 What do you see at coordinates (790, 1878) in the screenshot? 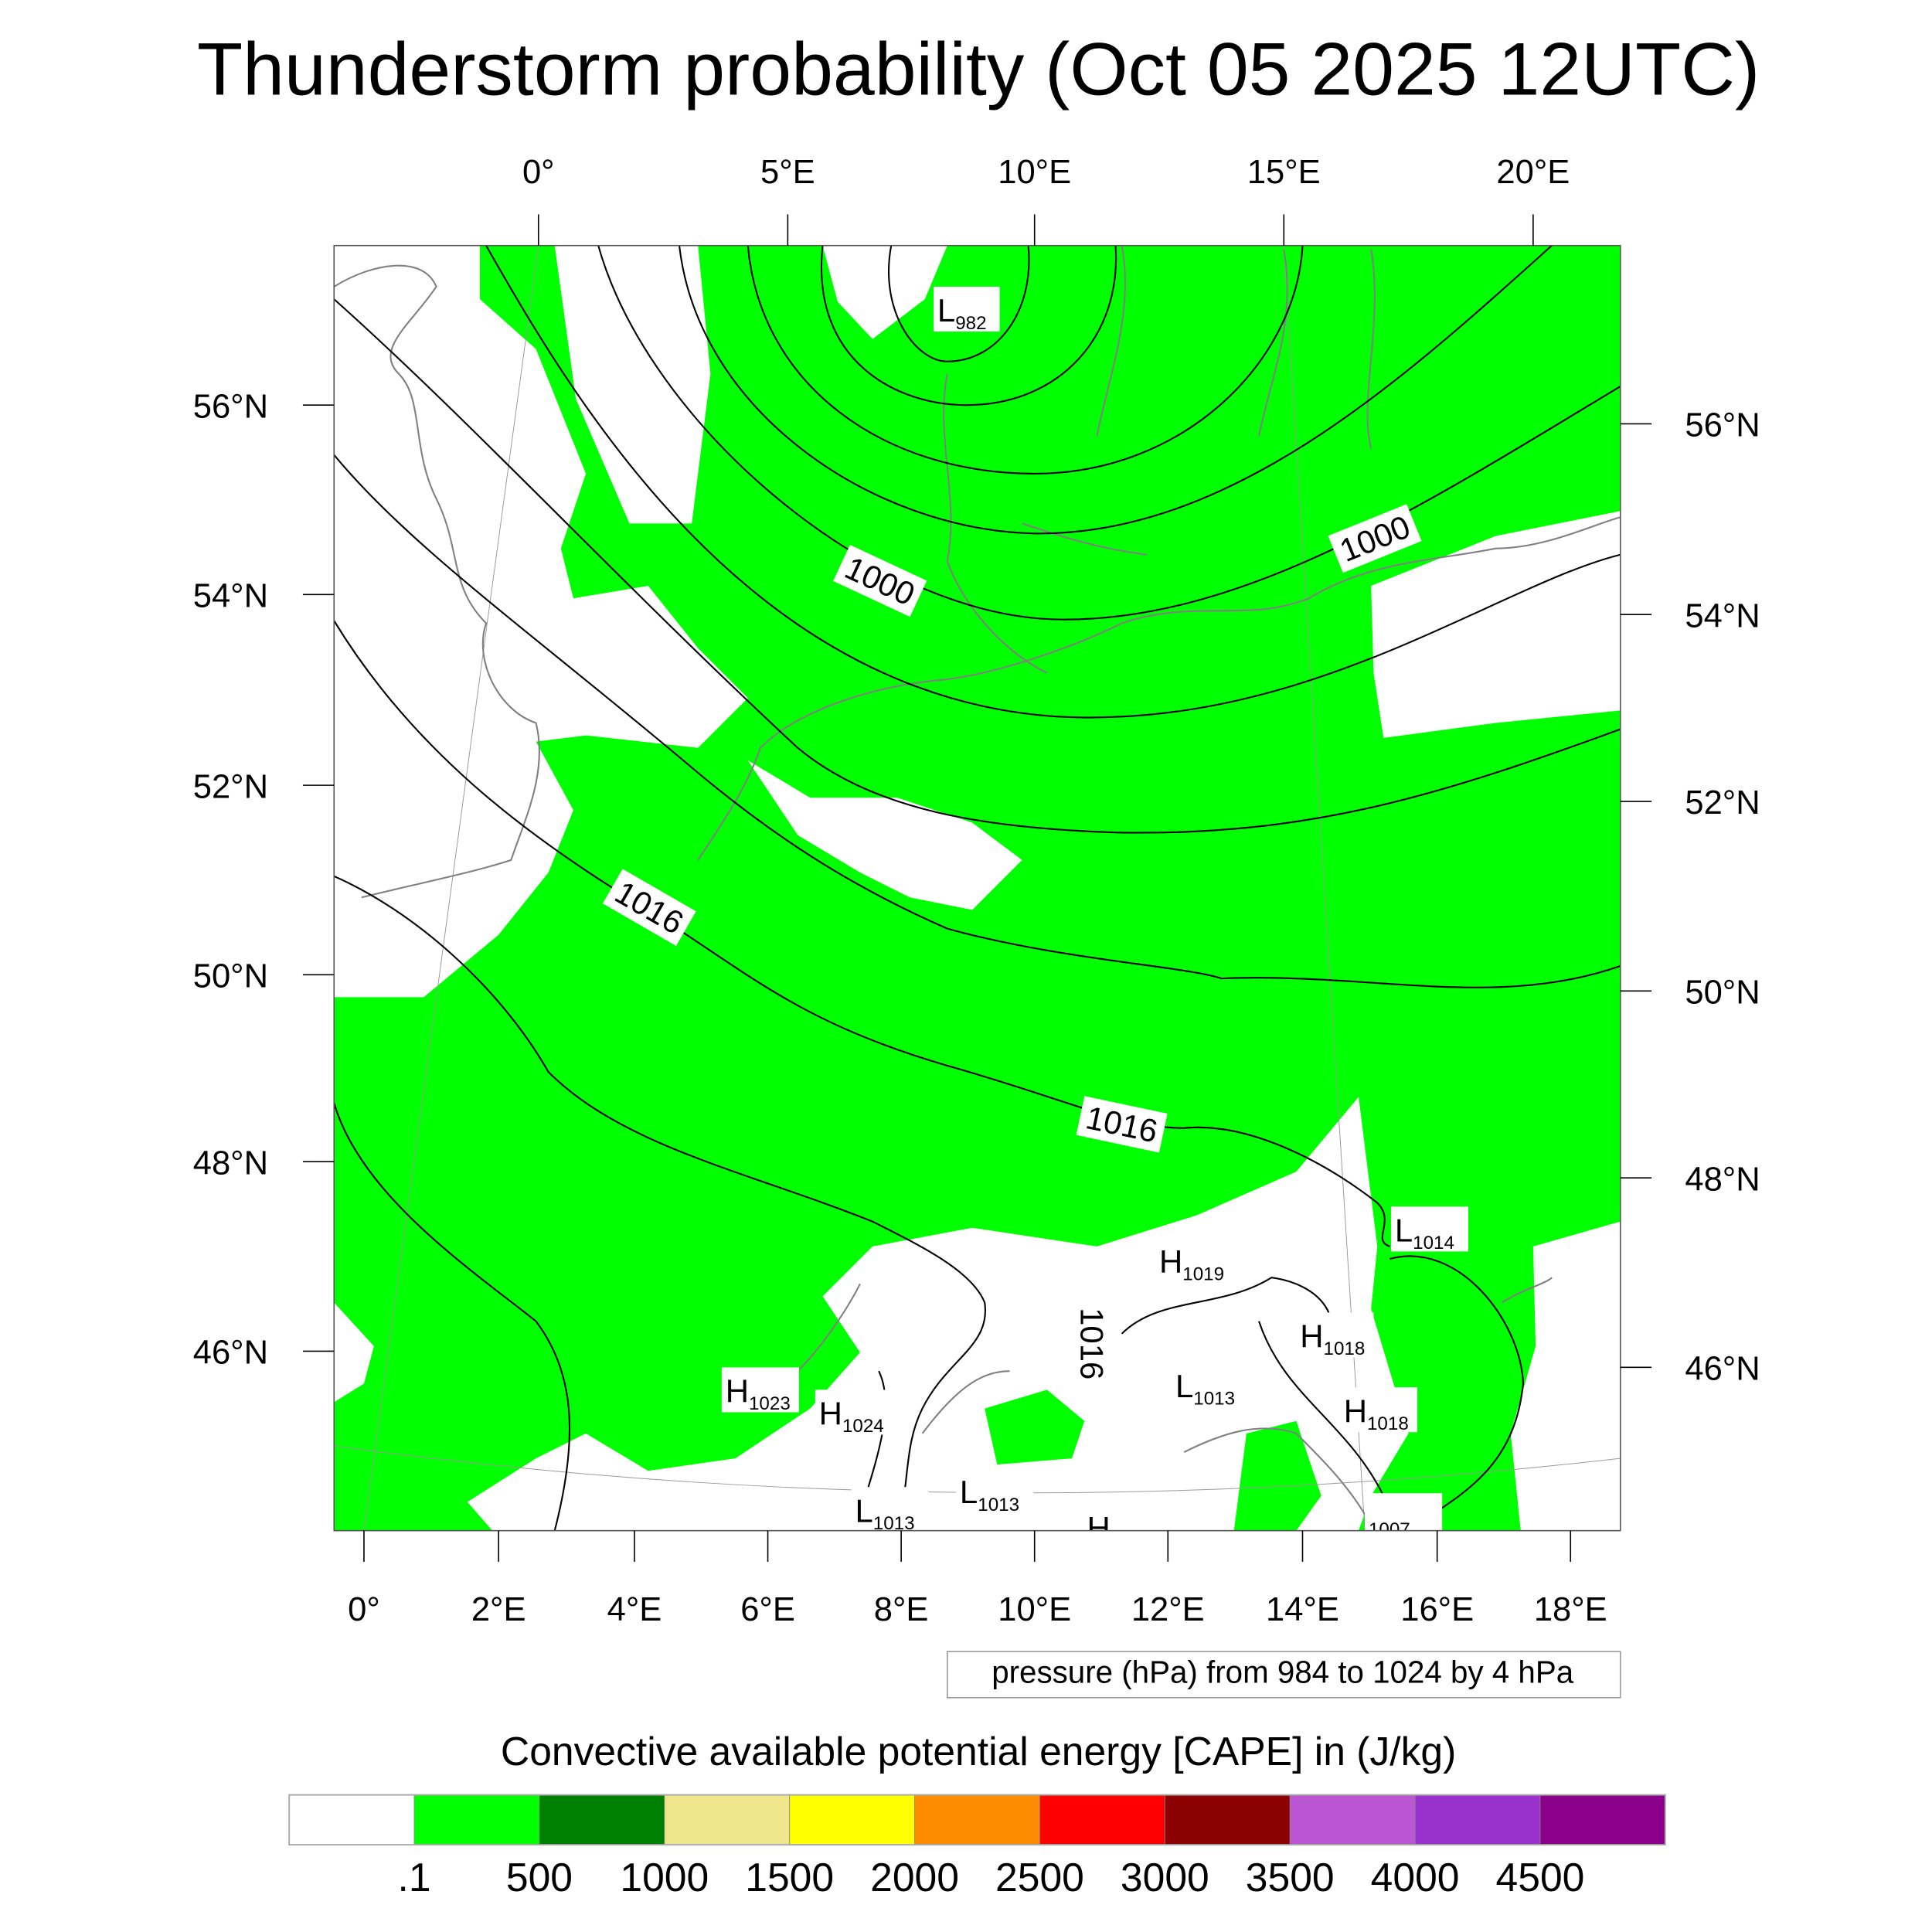
I see `colorbar-label: 1500` at bounding box center [790, 1878].